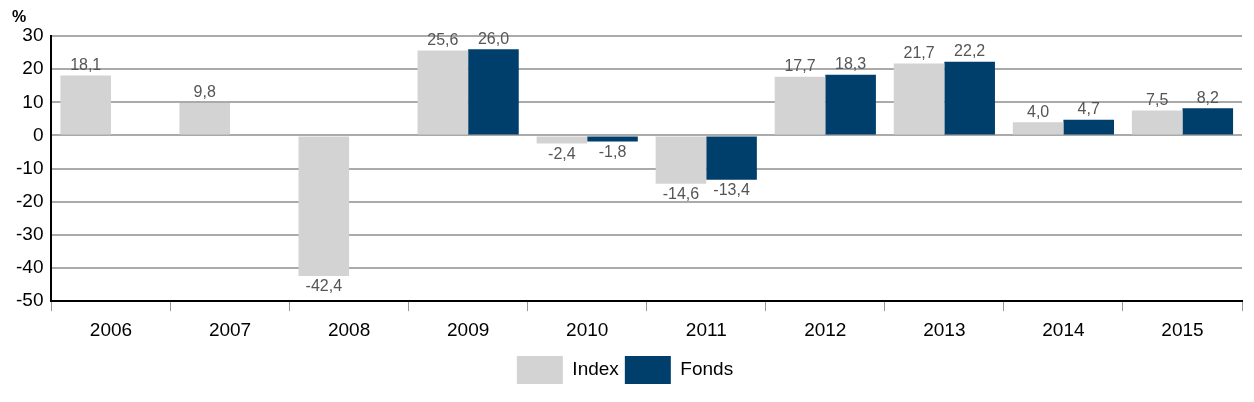  What do you see at coordinates (204, 92) in the screenshot?
I see `data-label: 9,8` at bounding box center [204, 92].